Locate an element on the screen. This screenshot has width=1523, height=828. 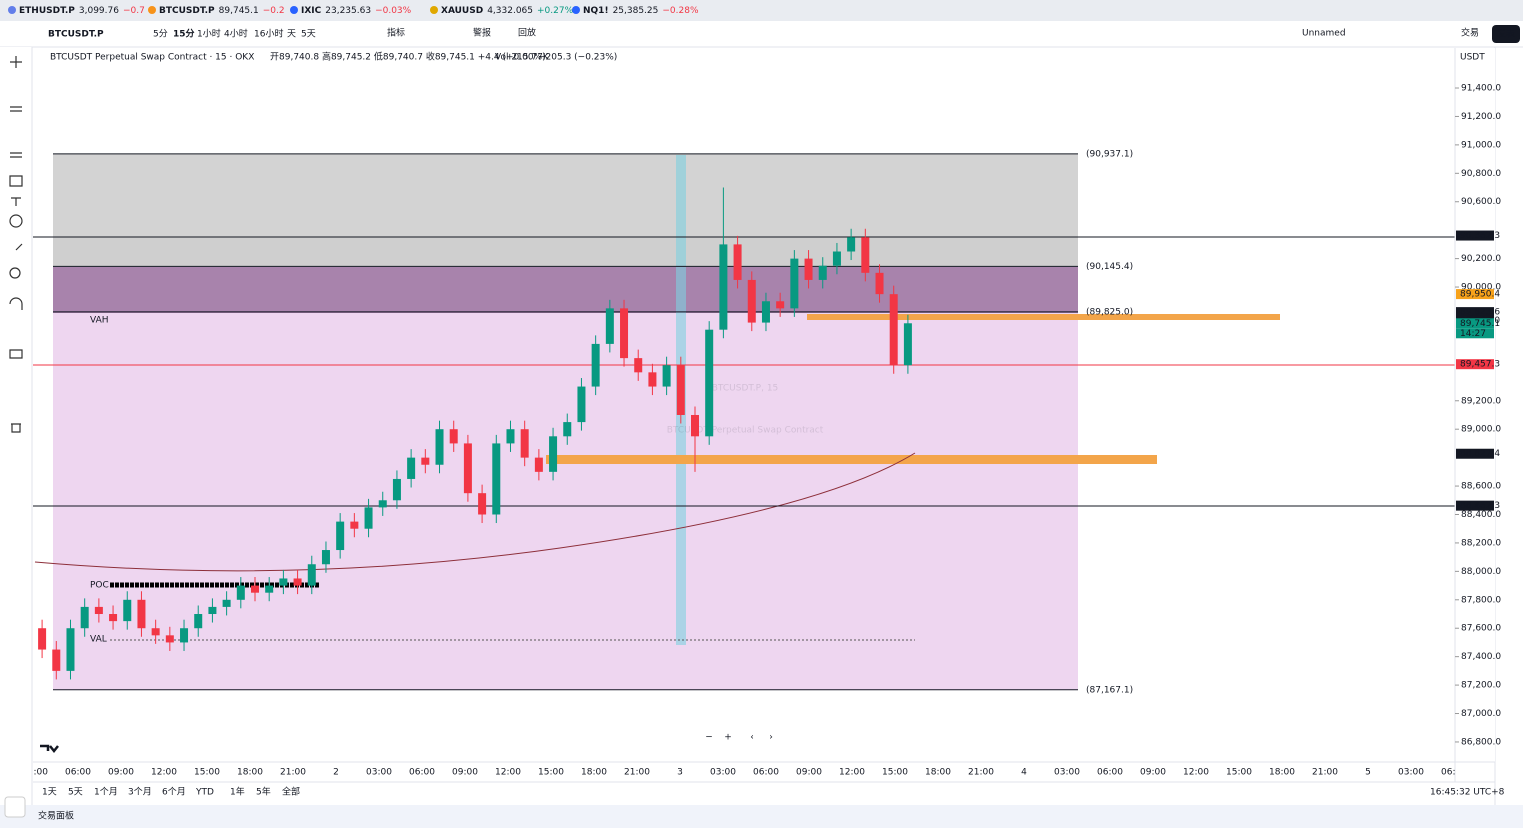
tab: BTCUSDT.P 89,745.1 −0.2 is located at coordinates (222, 11).